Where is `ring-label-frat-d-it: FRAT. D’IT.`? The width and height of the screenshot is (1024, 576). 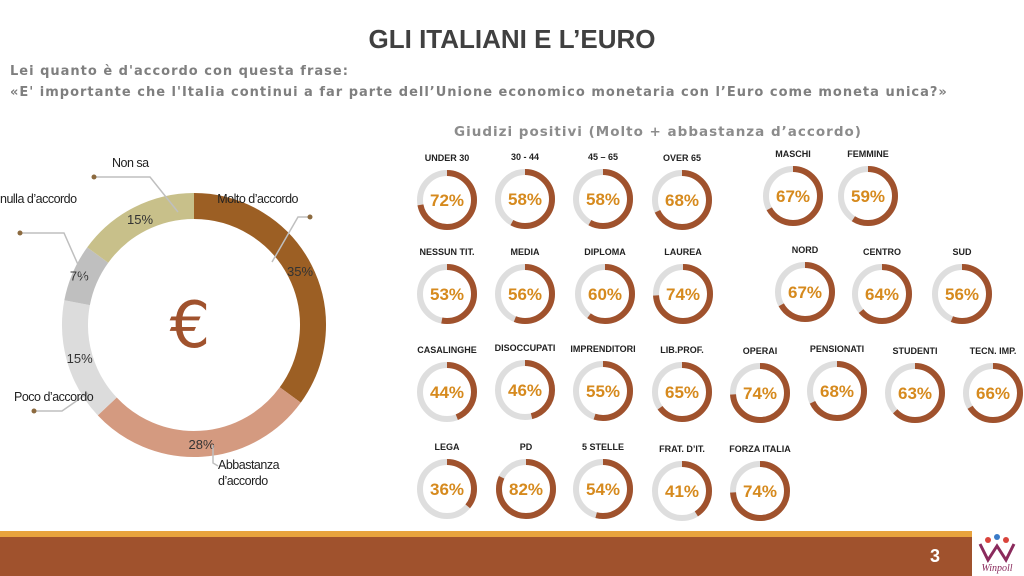 ring-label-frat-d-it: FRAT. D’IT. is located at coordinates (682, 449).